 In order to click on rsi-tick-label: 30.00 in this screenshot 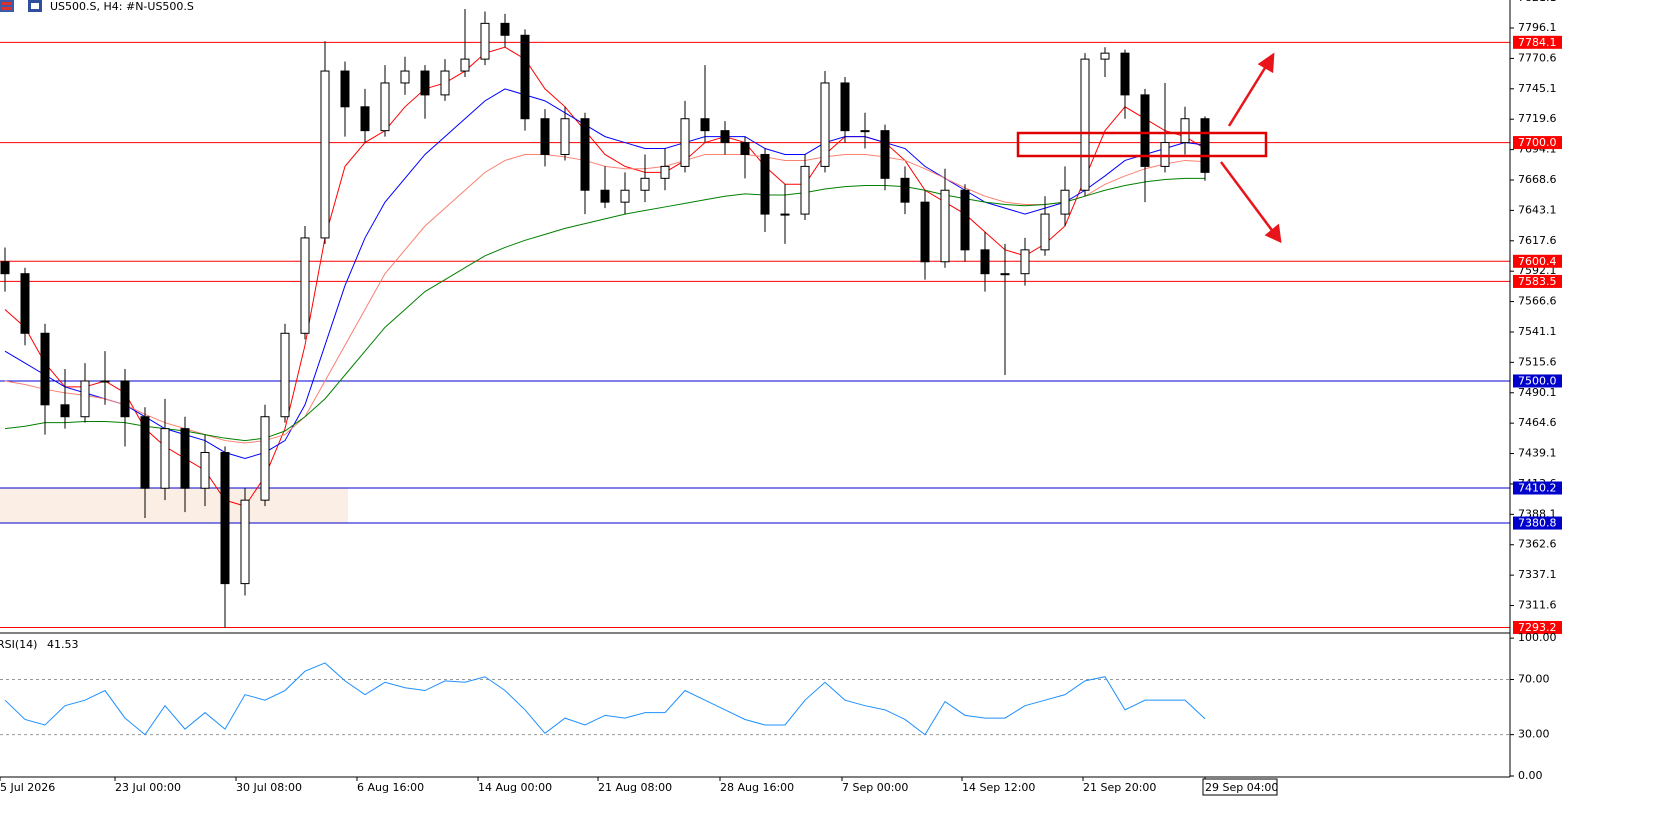, I will do `click(1534, 734)`.